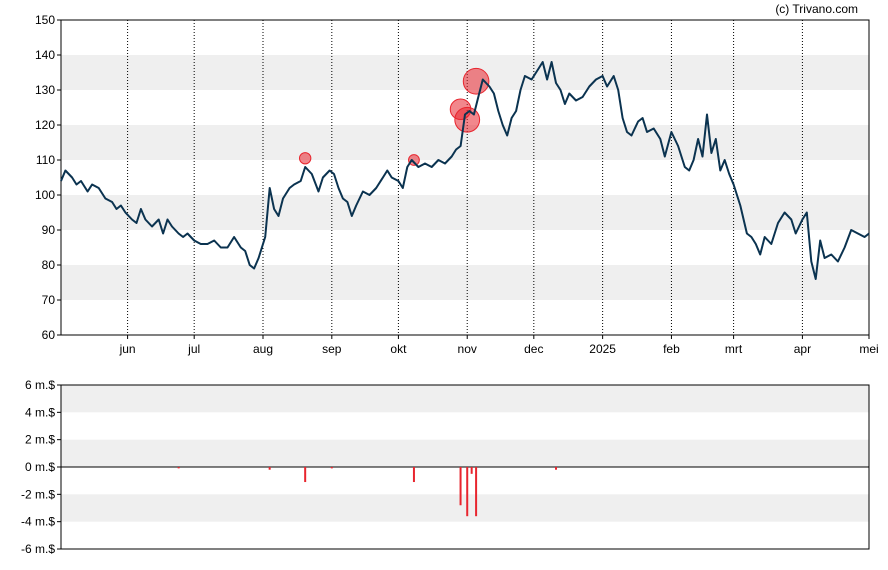  I want to click on x-tick-label: jul, so click(193, 349).